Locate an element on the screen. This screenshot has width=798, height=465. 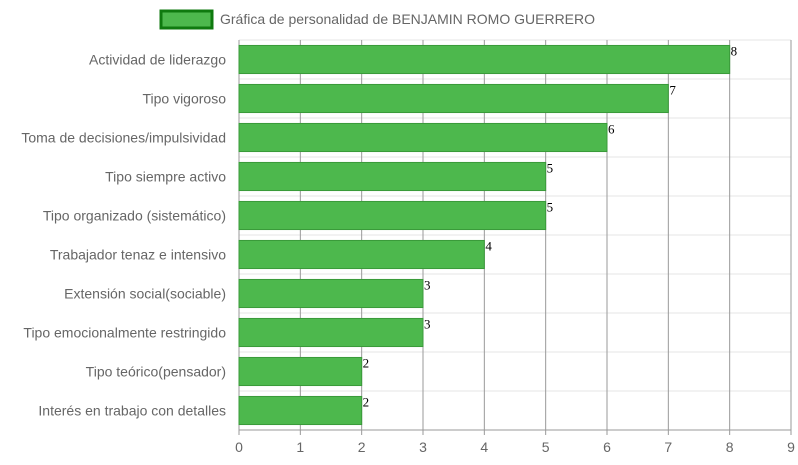
x-tick-label: 2 is located at coordinates (362, 447).